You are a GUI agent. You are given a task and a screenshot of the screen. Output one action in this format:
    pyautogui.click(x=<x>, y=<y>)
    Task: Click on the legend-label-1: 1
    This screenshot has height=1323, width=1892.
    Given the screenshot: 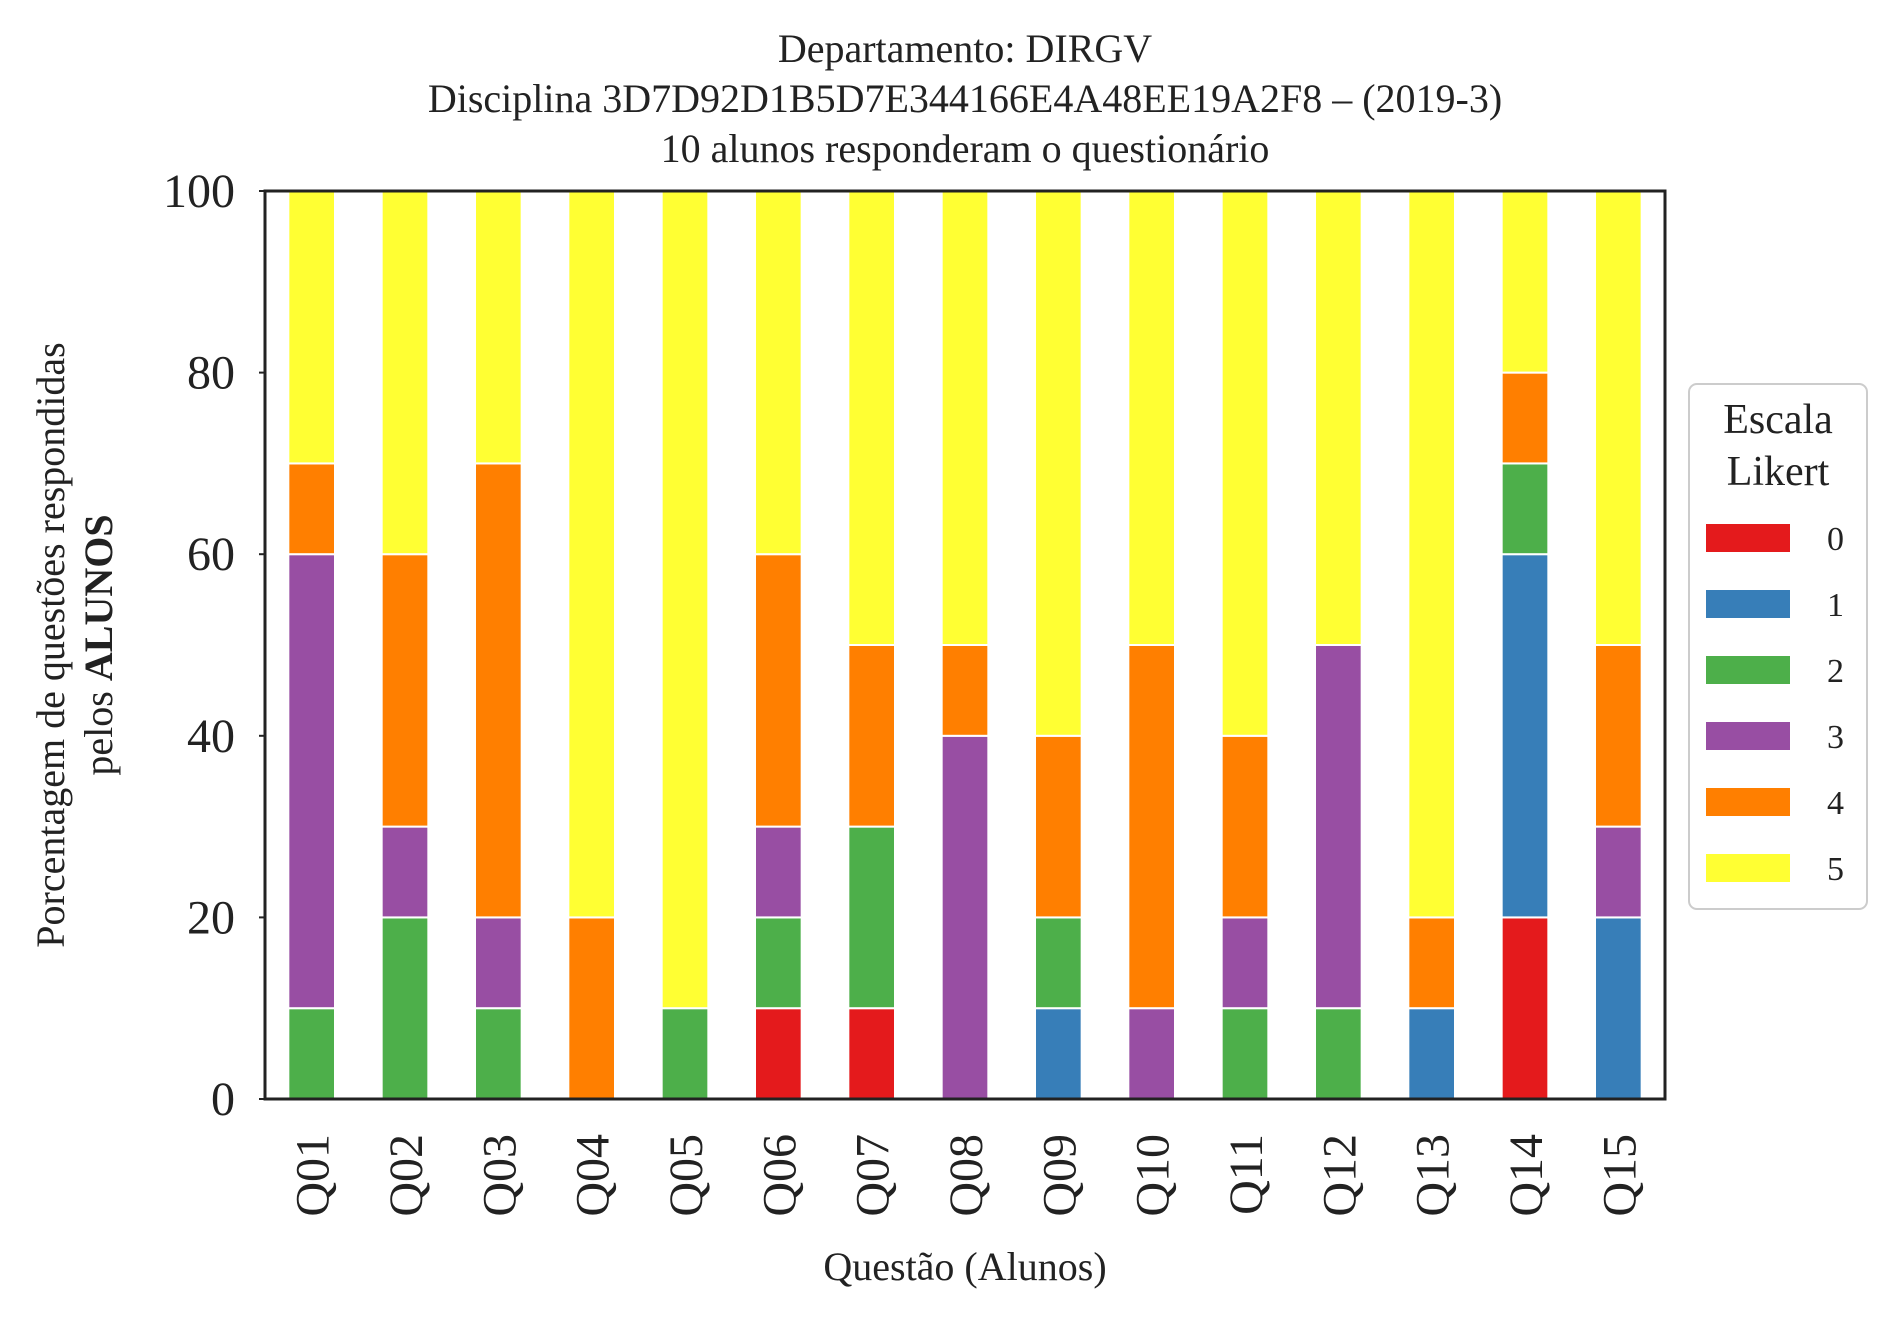 What is the action you would take?
    pyautogui.click(x=1835, y=605)
    